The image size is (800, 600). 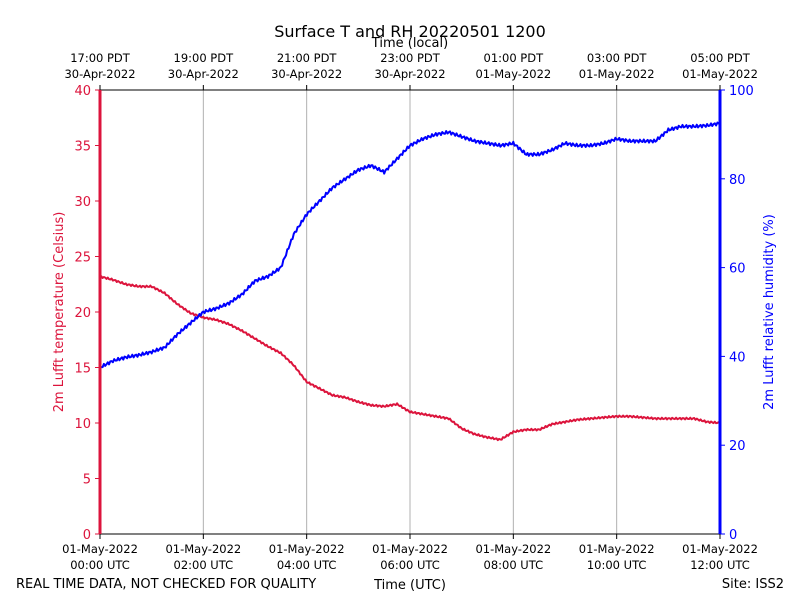 What do you see at coordinates (737, 180) in the screenshot?
I see `right-tick-label: 80` at bounding box center [737, 180].